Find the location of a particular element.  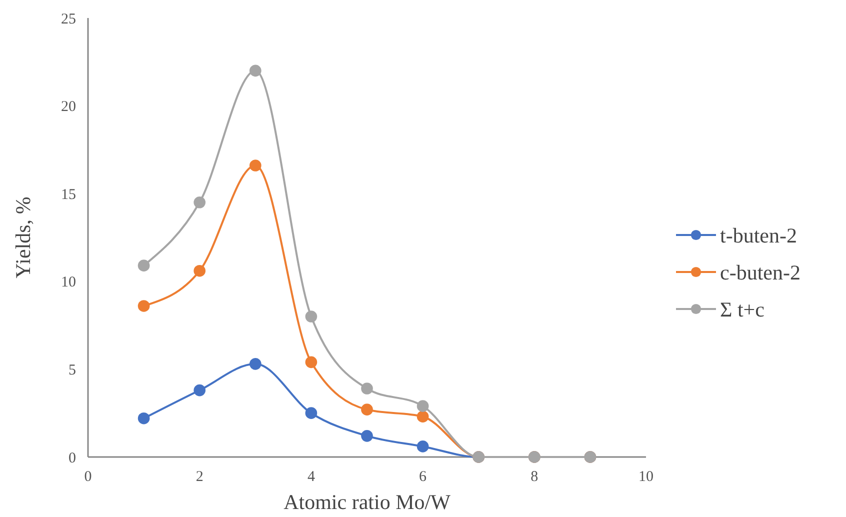

x-tick-label: 6 is located at coordinates (423, 477).